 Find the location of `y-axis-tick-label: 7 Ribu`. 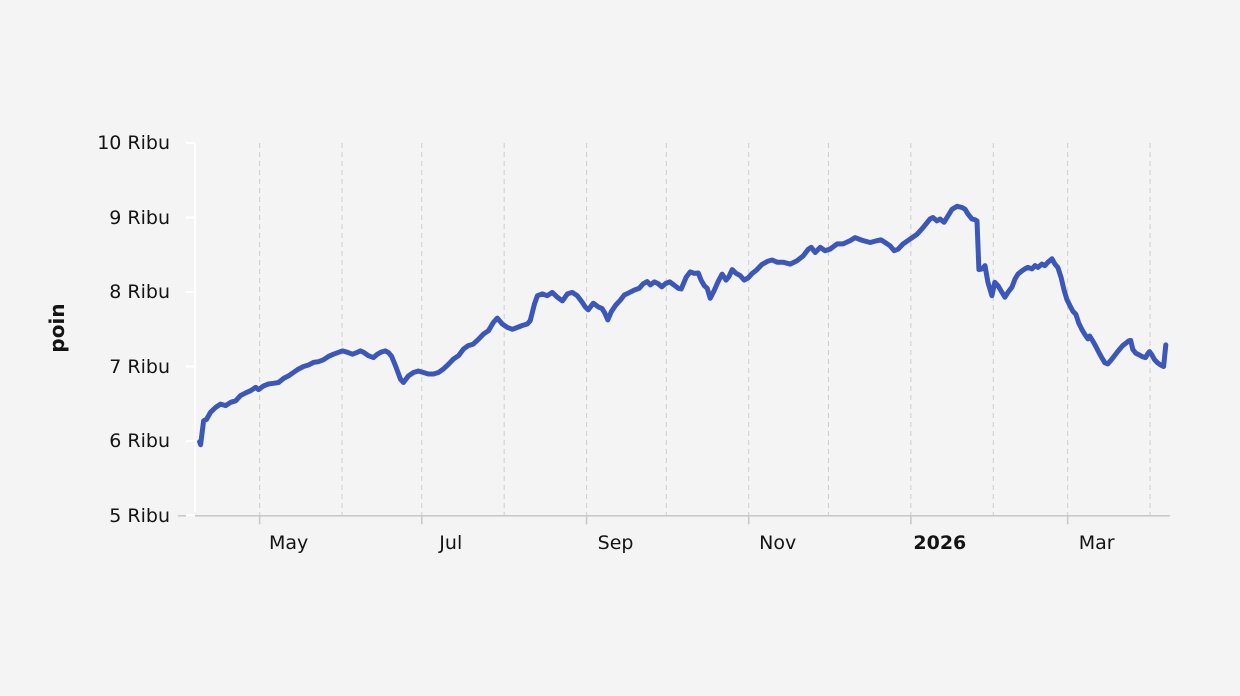

y-axis-tick-label: 7 Ribu is located at coordinates (139, 366).